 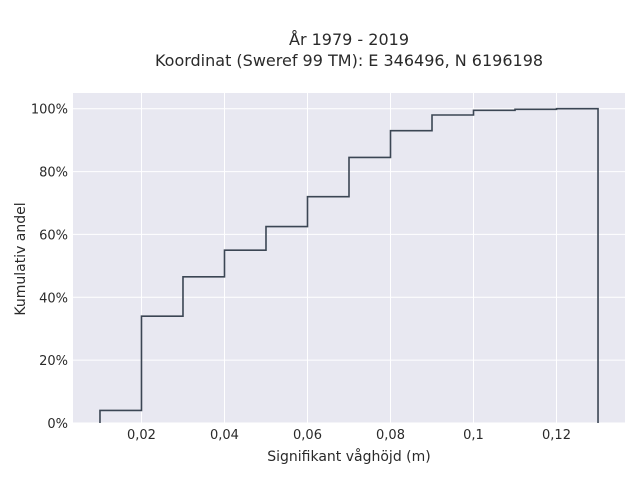 What do you see at coordinates (348, 456) in the screenshot?
I see `x-axis-label: Signifikant våghöjd (m)` at bounding box center [348, 456].